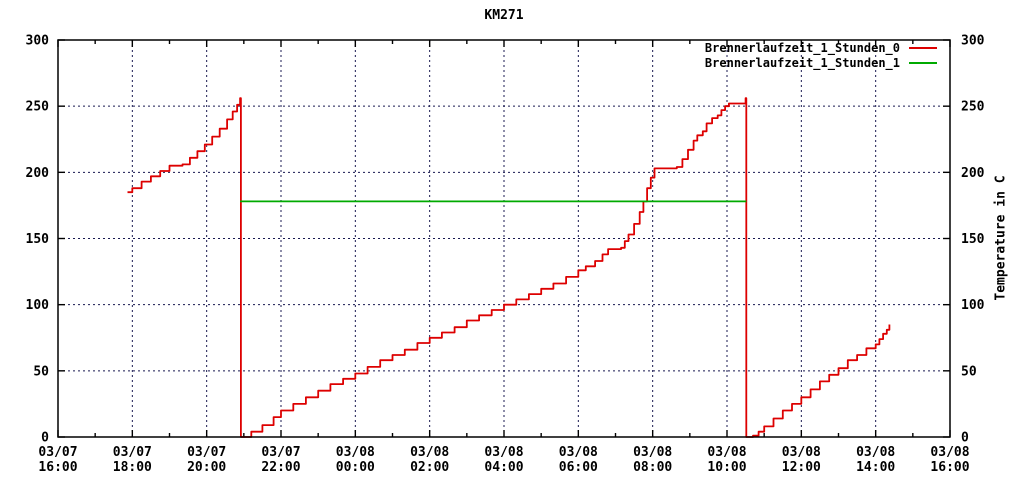  I want to click on x-tick-label-time: 10:00, so click(726, 467).